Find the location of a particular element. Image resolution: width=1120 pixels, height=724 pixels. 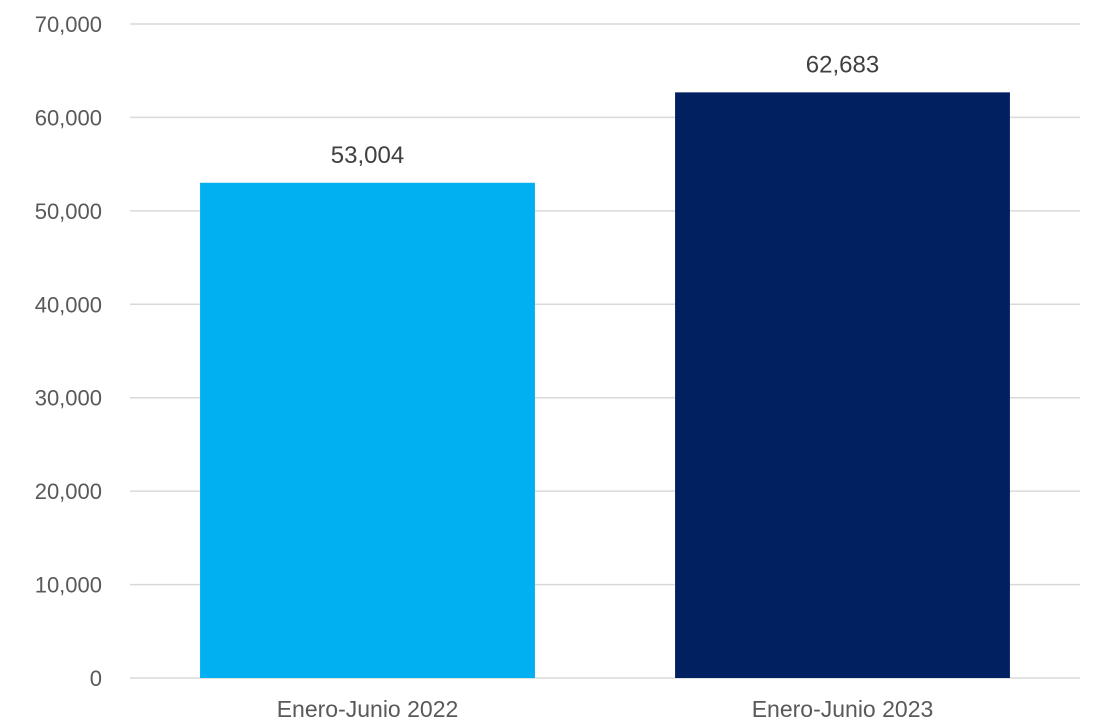

y-tick-label-0: 0 is located at coordinates (96, 678).